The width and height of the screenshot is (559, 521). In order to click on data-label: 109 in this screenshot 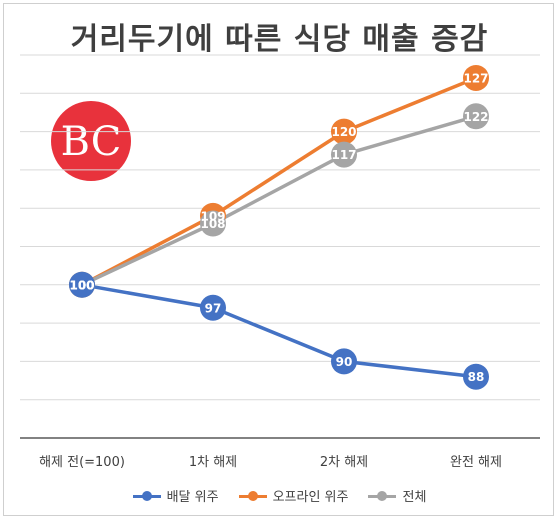, I will do `click(212, 216)`.